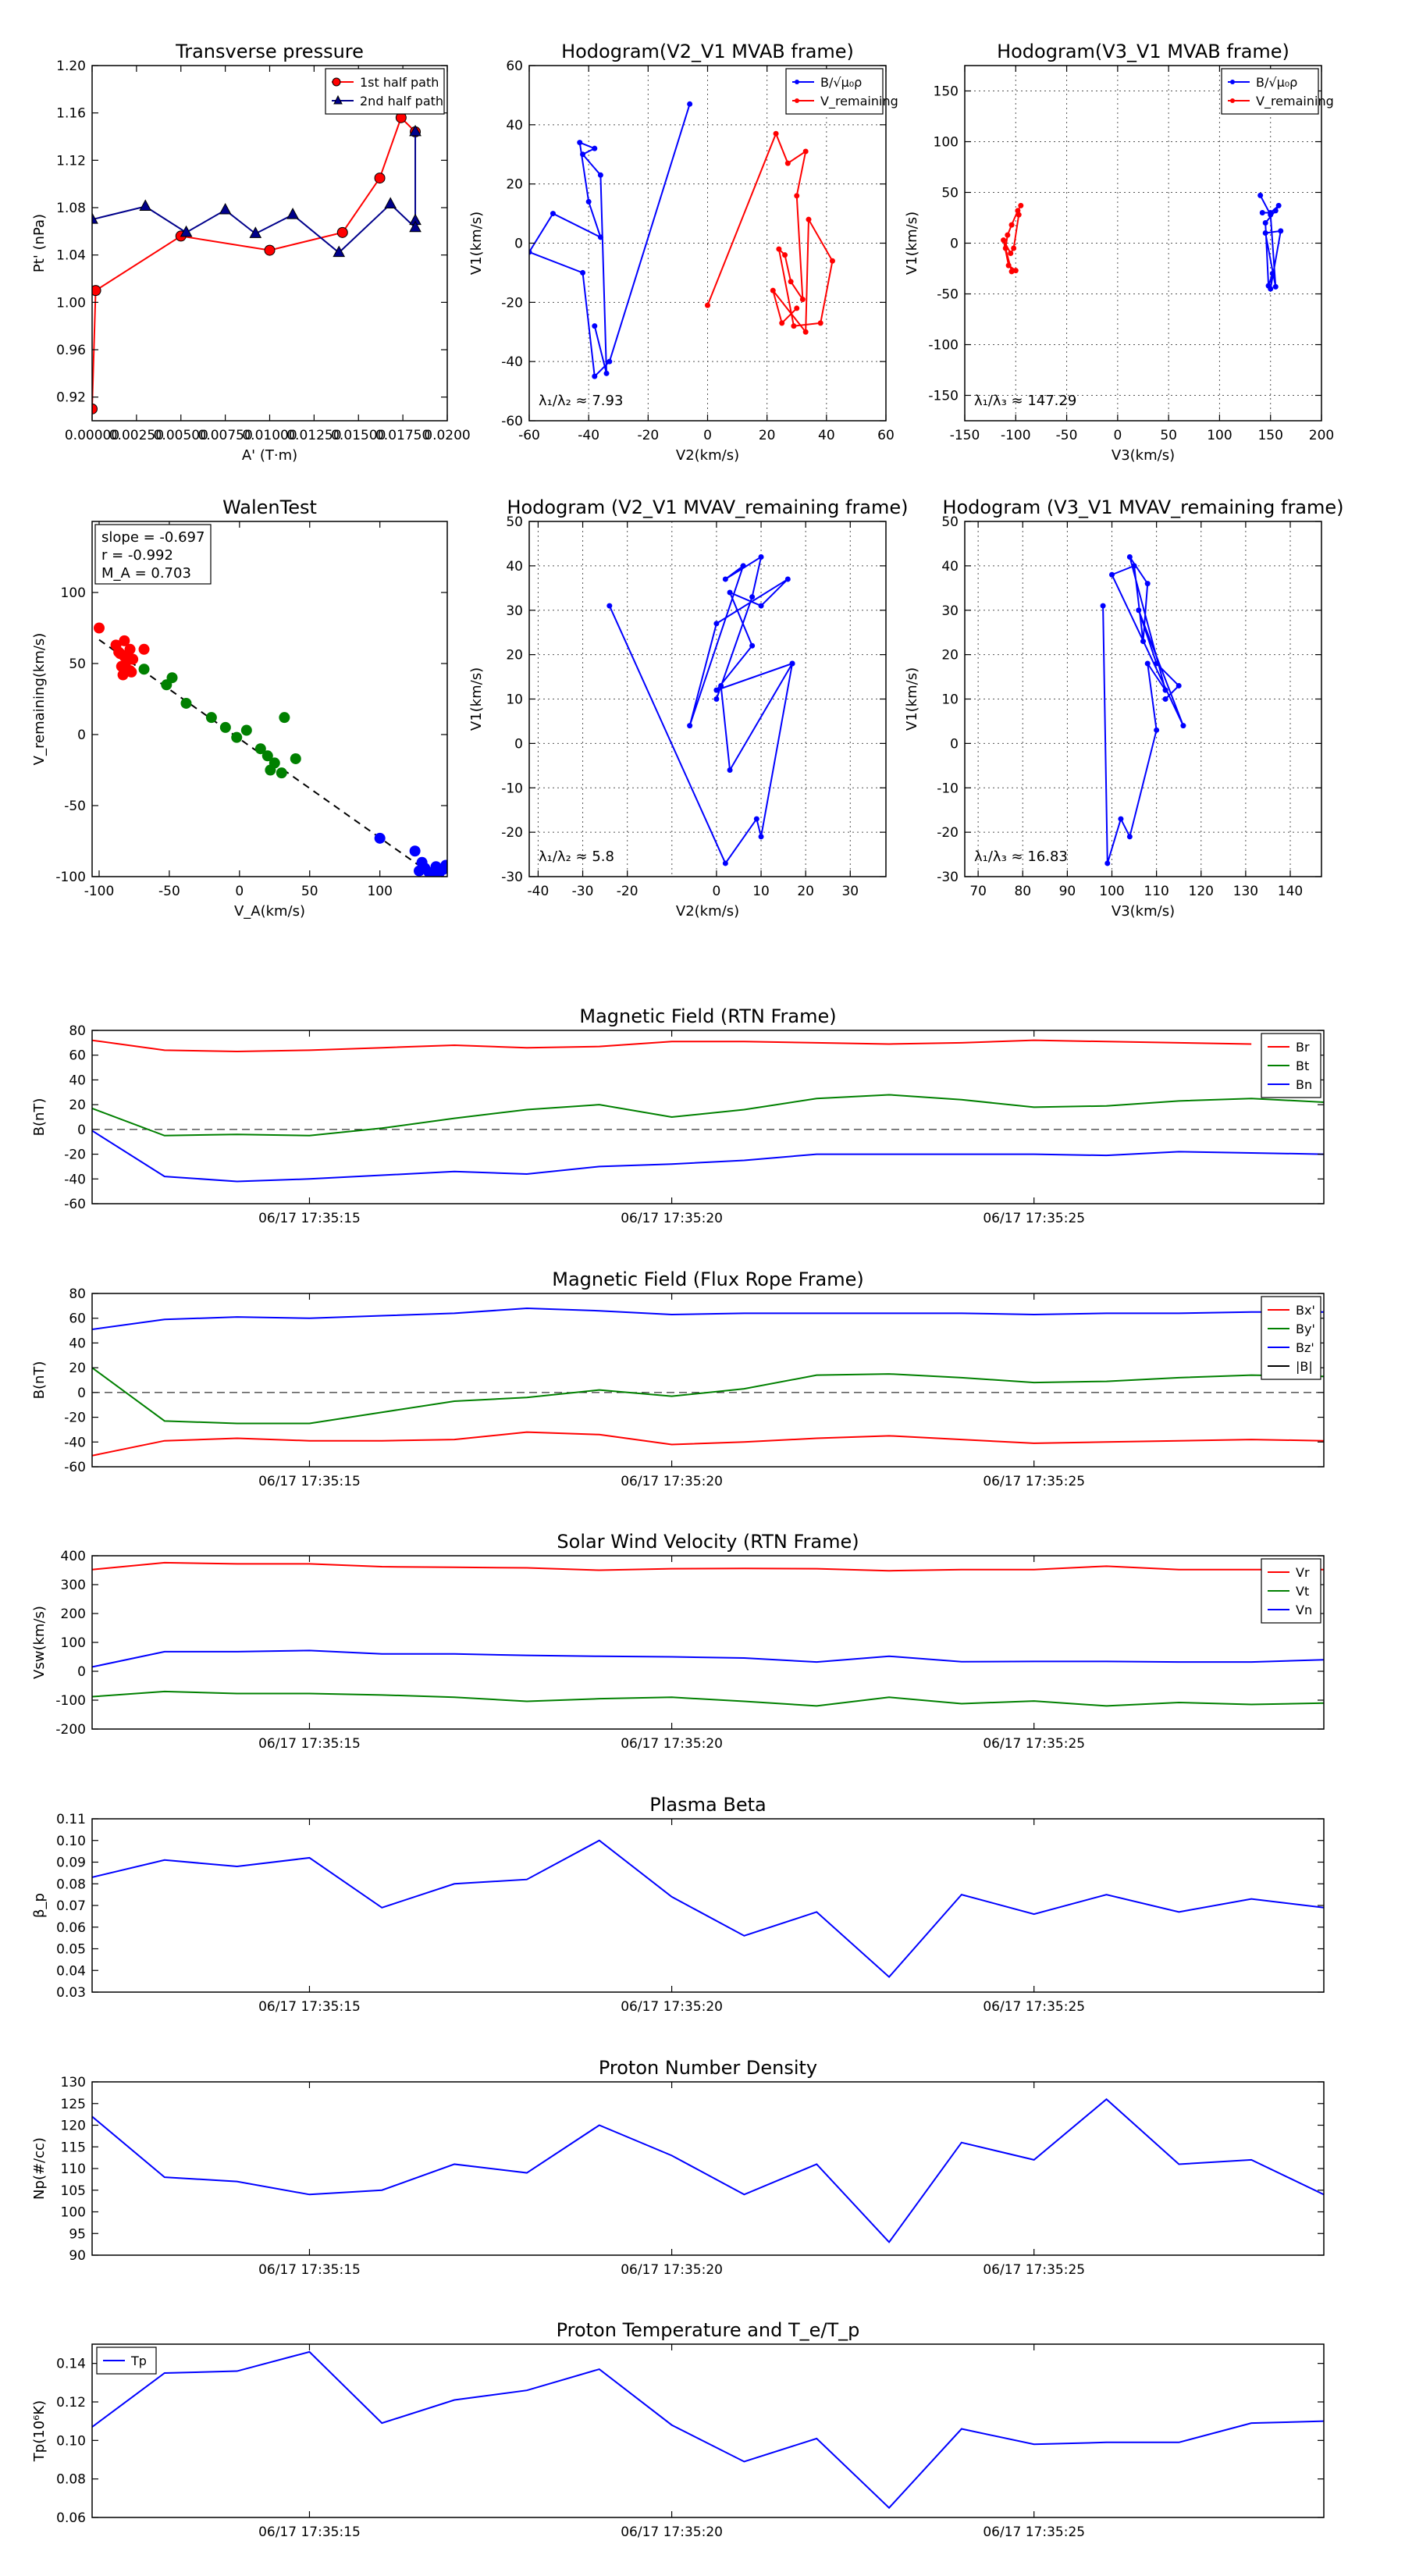  I want to click on legend-label: 1st half path, so click(399, 82).